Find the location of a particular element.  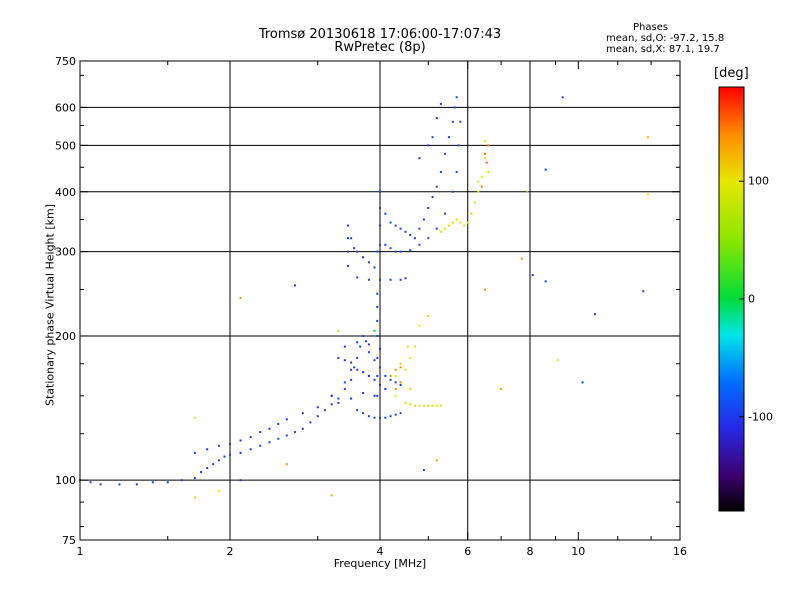

phases-x-stats: mean, sd,X: 87.1, 19.7 is located at coordinates (663, 49).